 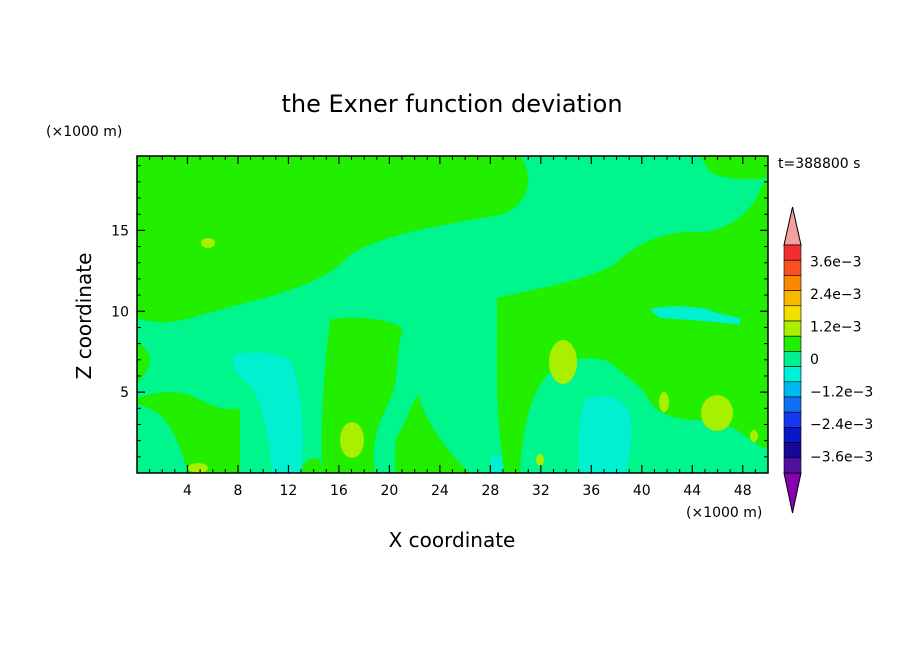 I want to click on x-unit-label: (×1000 m), so click(x=724, y=513).